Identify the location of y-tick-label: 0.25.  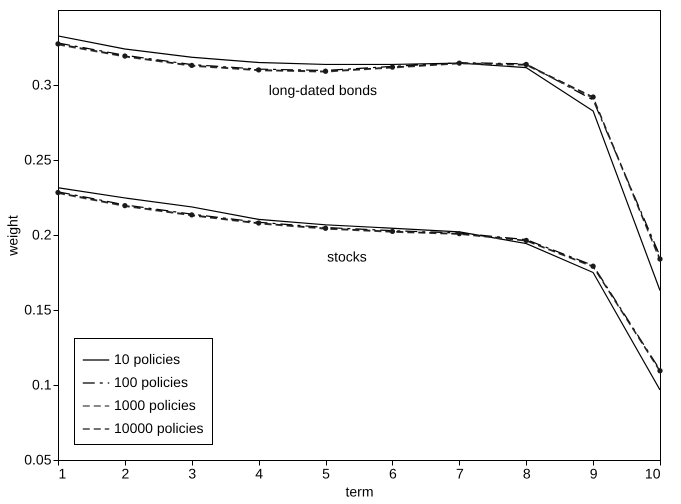
(38, 160).